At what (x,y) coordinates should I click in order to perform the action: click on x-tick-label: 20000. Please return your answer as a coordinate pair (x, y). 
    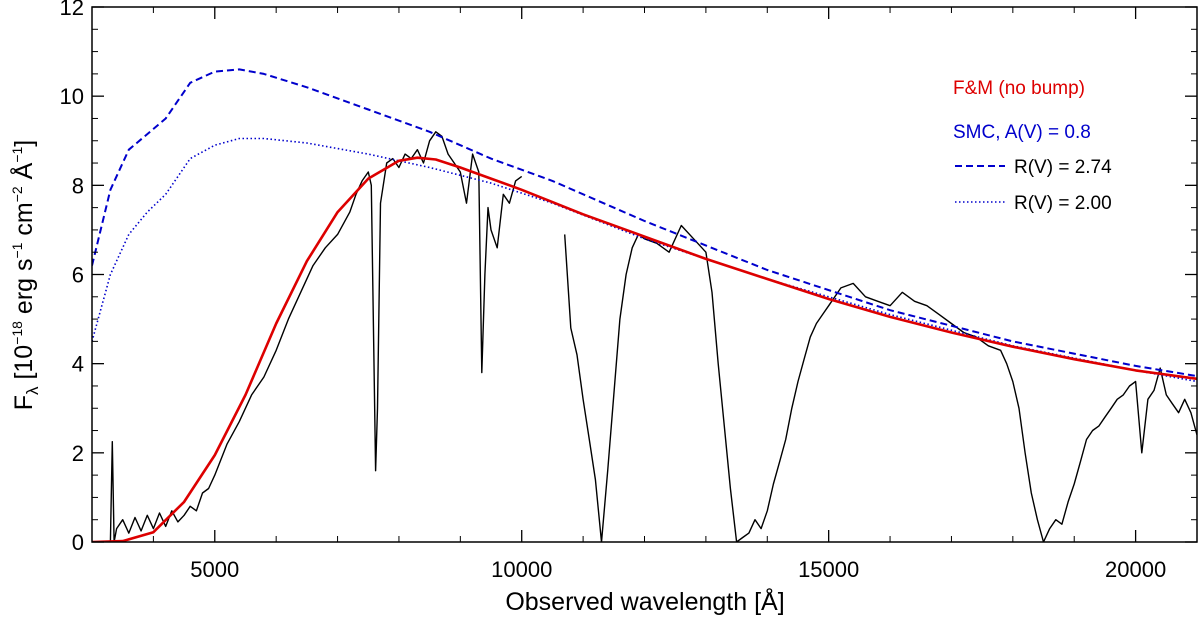
    Looking at the image, I should click on (1135, 569).